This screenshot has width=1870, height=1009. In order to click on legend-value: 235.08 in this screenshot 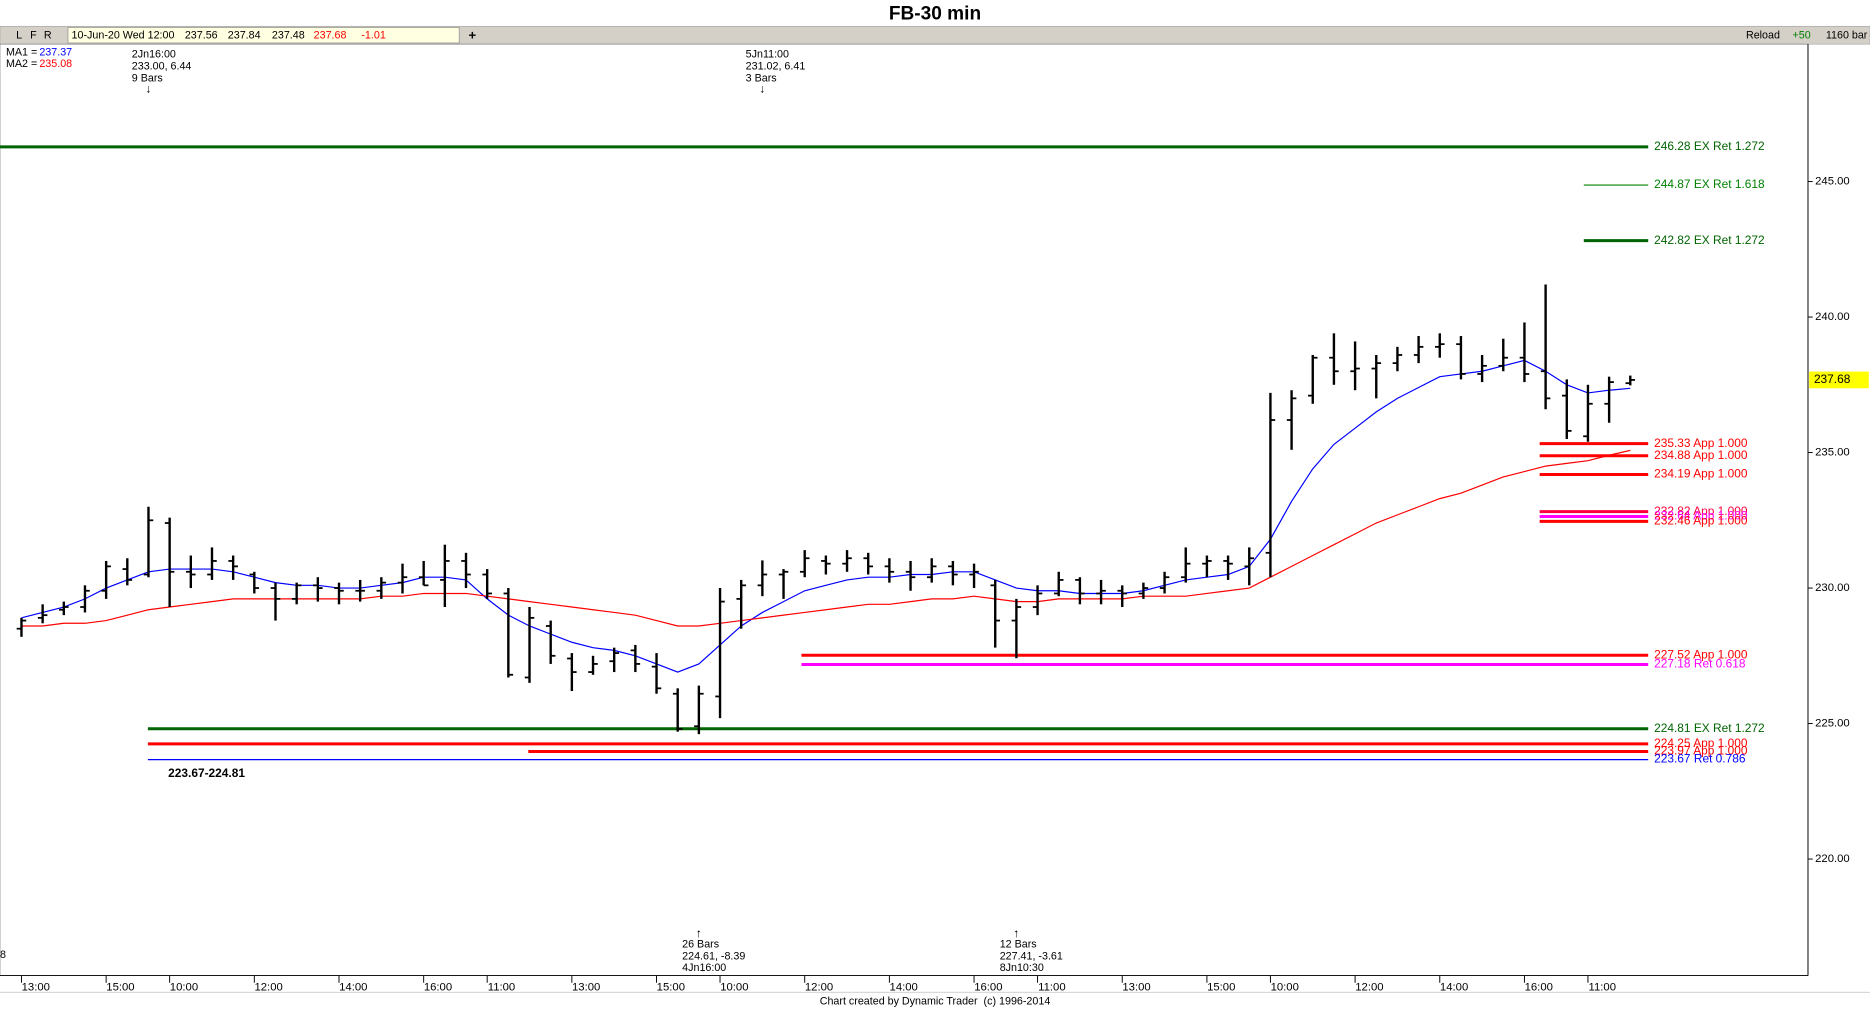, I will do `click(55, 64)`.